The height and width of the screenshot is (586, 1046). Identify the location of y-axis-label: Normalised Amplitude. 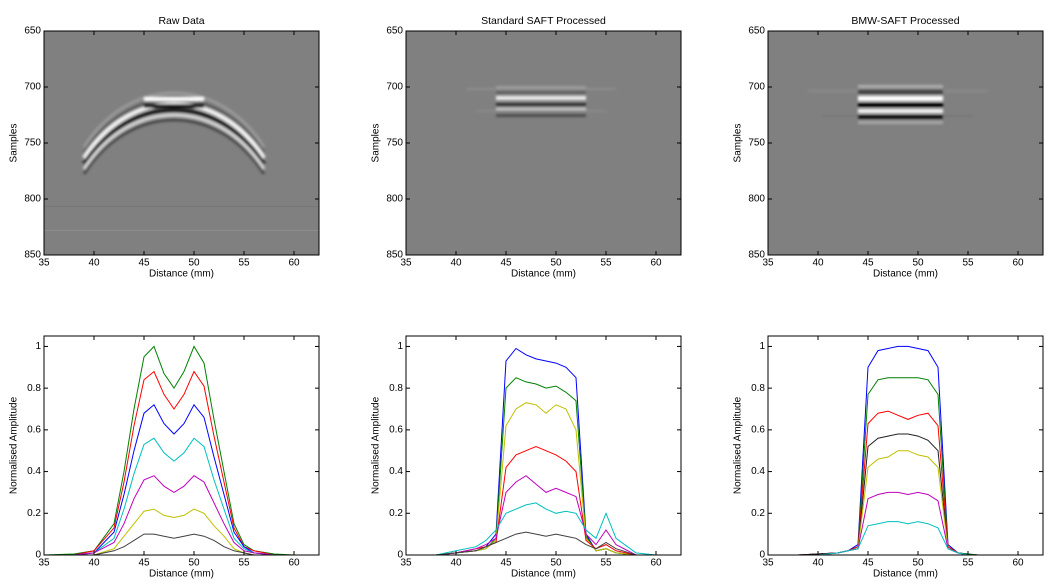
(376, 445).